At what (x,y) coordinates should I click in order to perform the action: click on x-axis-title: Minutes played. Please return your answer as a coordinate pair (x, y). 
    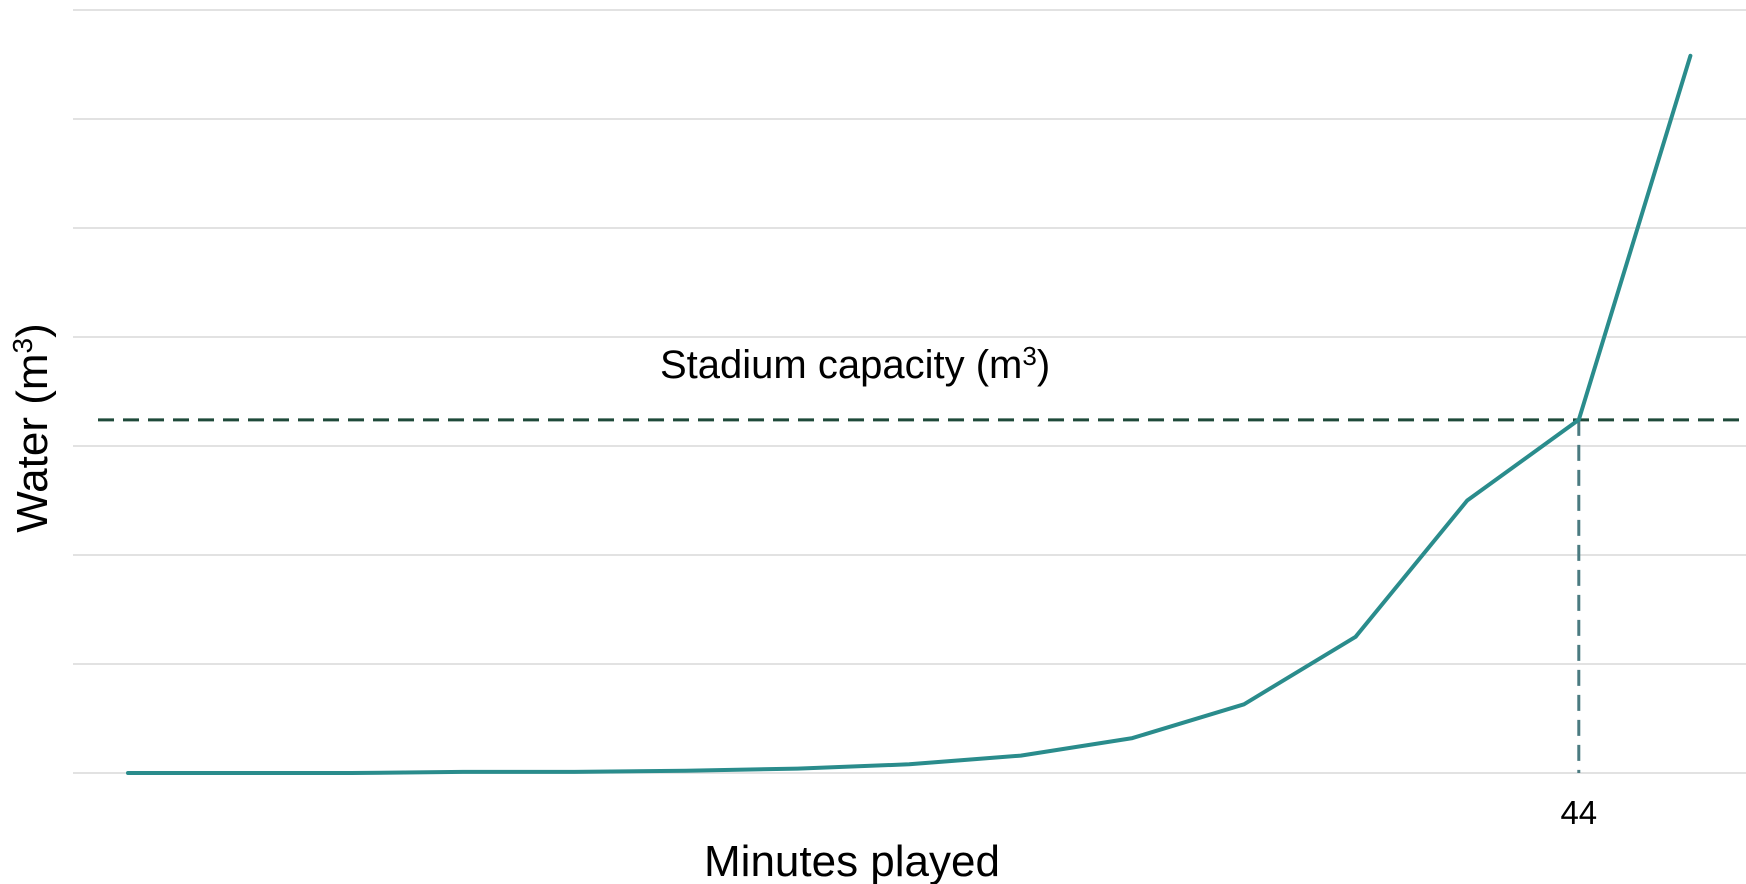
    Looking at the image, I should click on (852, 860).